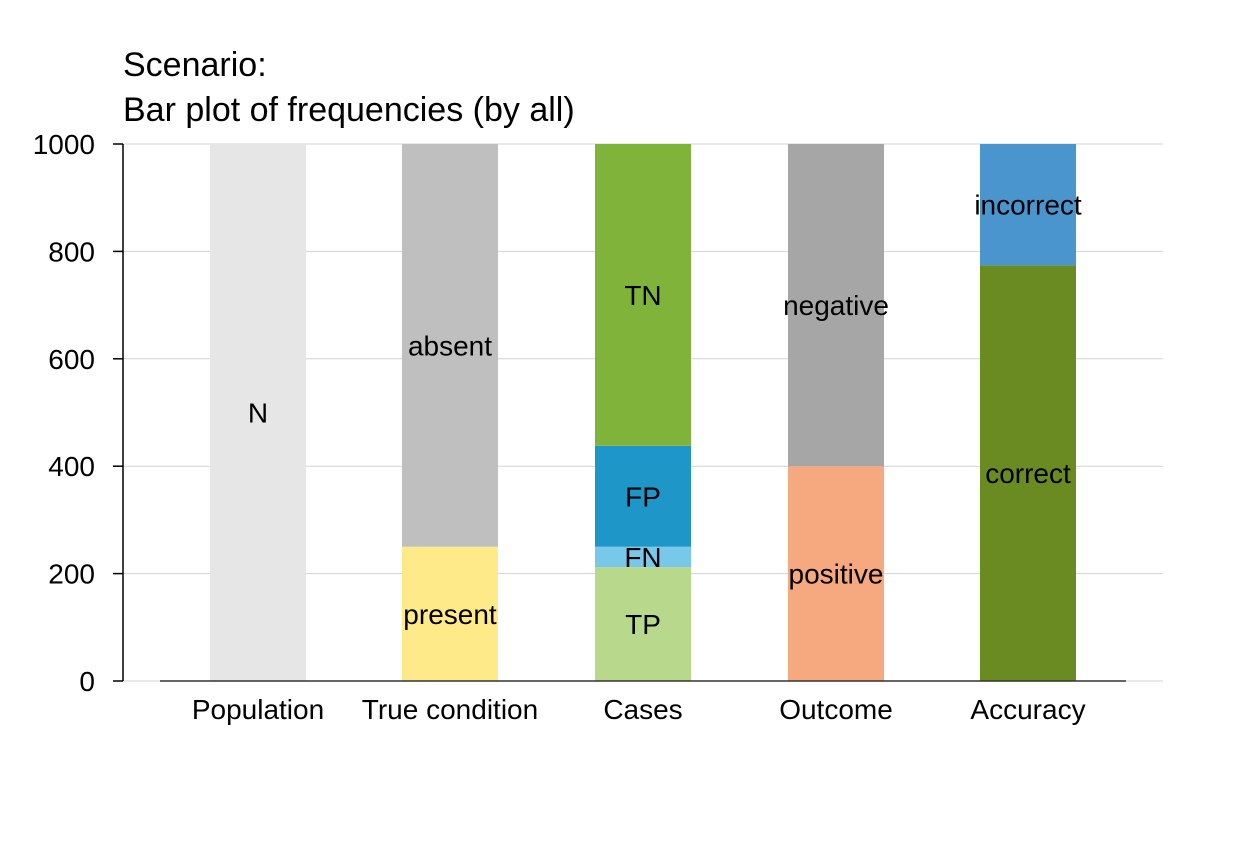 This screenshot has height=864, width=1248. What do you see at coordinates (642, 709) in the screenshot?
I see `x-tick-label: Cases` at bounding box center [642, 709].